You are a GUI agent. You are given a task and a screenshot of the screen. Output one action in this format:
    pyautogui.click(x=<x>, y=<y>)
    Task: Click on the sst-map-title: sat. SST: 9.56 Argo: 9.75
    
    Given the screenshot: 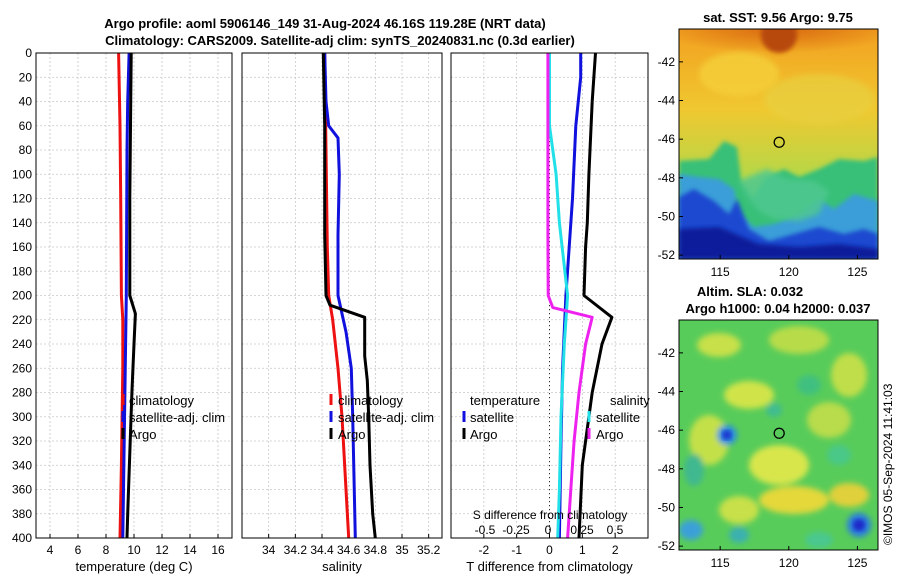 What is the action you would take?
    pyautogui.click(x=778, y=17)
    